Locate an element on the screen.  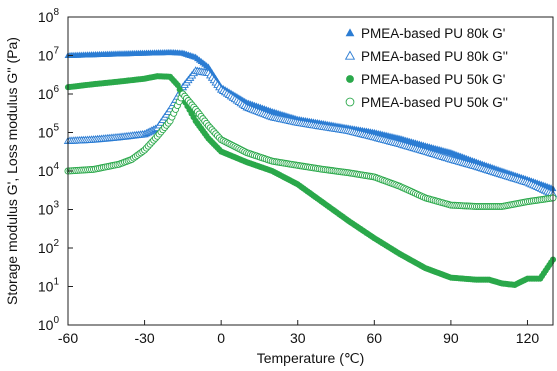
x-tick-label: -30 is located at coordinates (144, 338).